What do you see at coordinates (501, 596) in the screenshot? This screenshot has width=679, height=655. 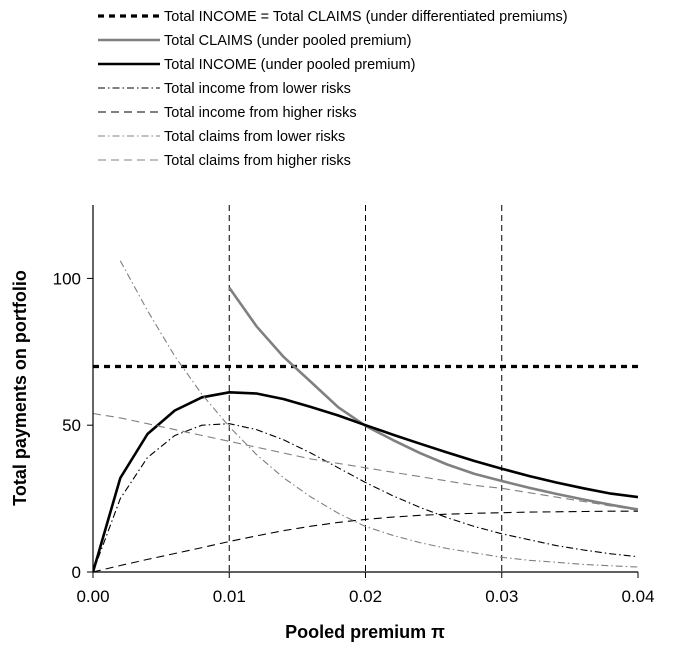 I see `x-tick-label: 0.03` at bounding box center [501, 596].